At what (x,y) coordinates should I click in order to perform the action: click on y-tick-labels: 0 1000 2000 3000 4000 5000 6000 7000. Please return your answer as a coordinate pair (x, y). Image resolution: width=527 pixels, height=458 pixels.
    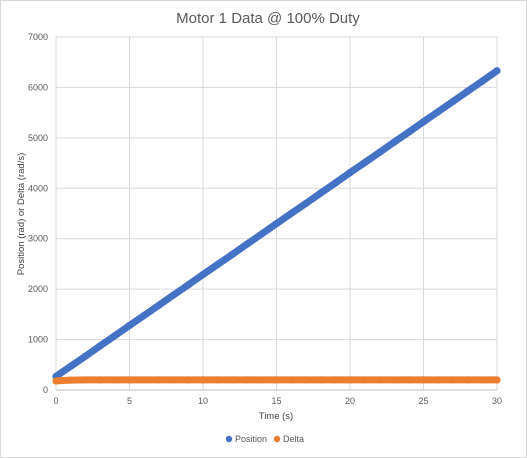
    Looking at the image, I should click on (38, 213).